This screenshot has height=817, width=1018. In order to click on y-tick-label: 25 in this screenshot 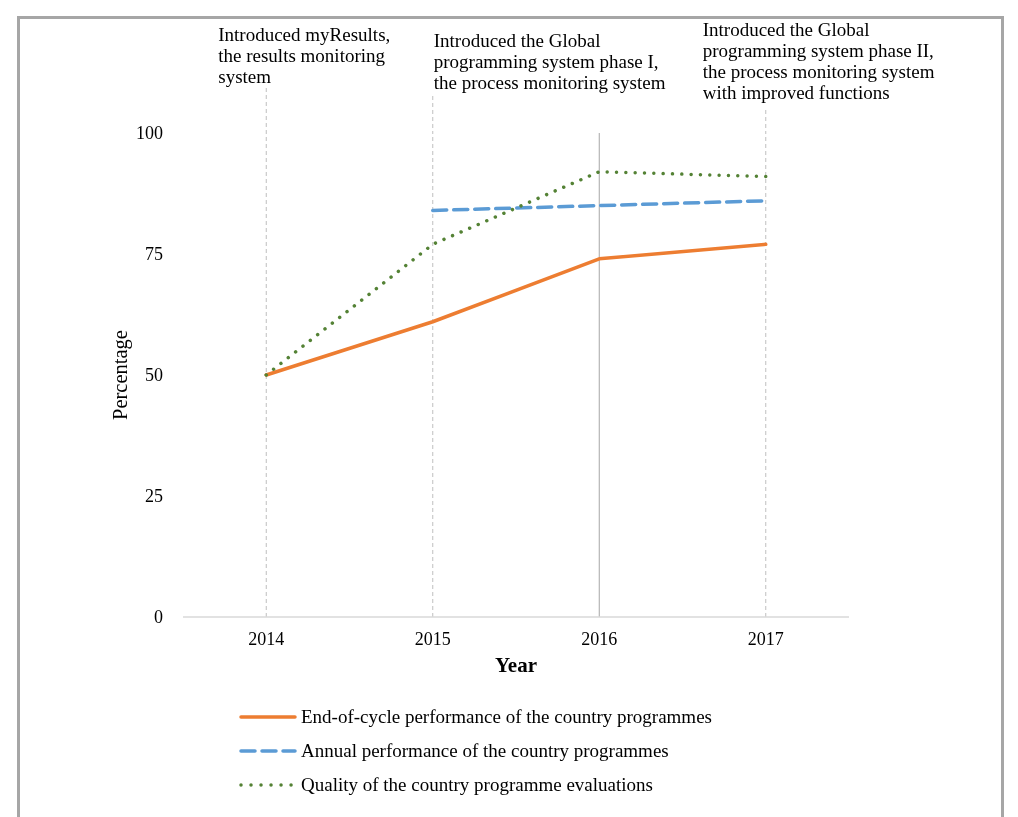, I will do `click(154, 496)`.